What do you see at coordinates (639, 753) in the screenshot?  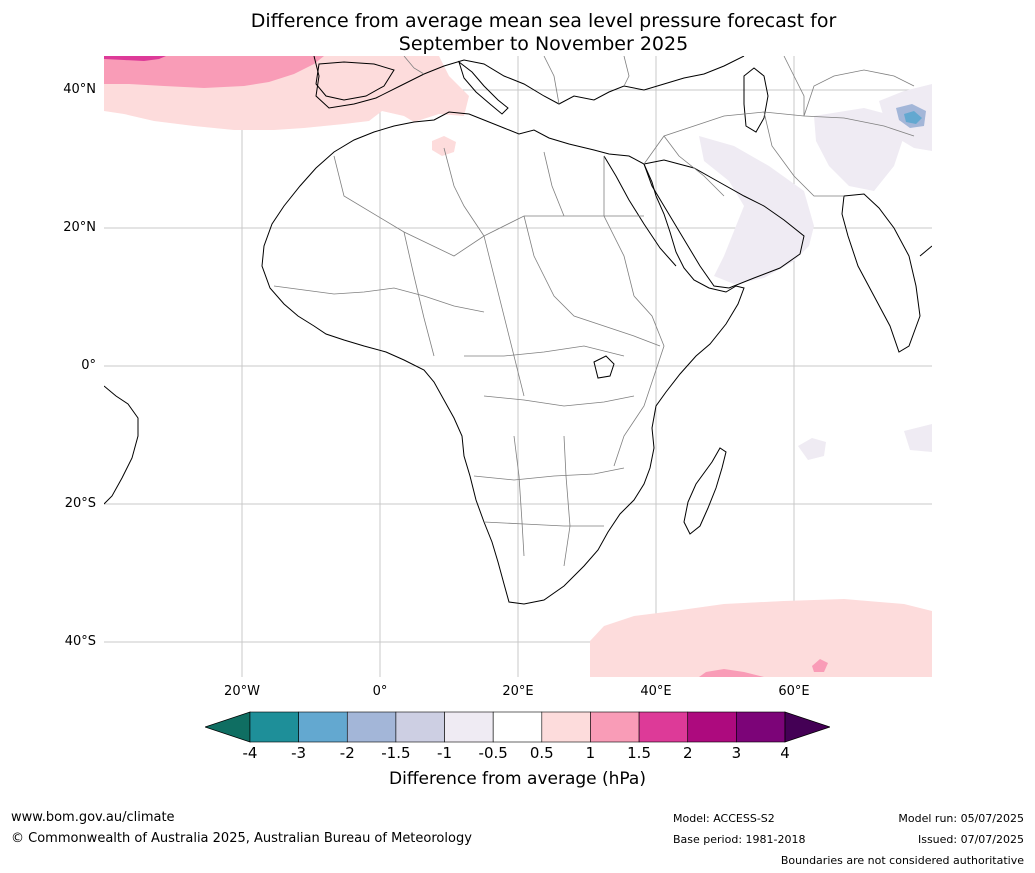 I see `colorbar-tick-label: 1.5` at bounding box center [639, 753].